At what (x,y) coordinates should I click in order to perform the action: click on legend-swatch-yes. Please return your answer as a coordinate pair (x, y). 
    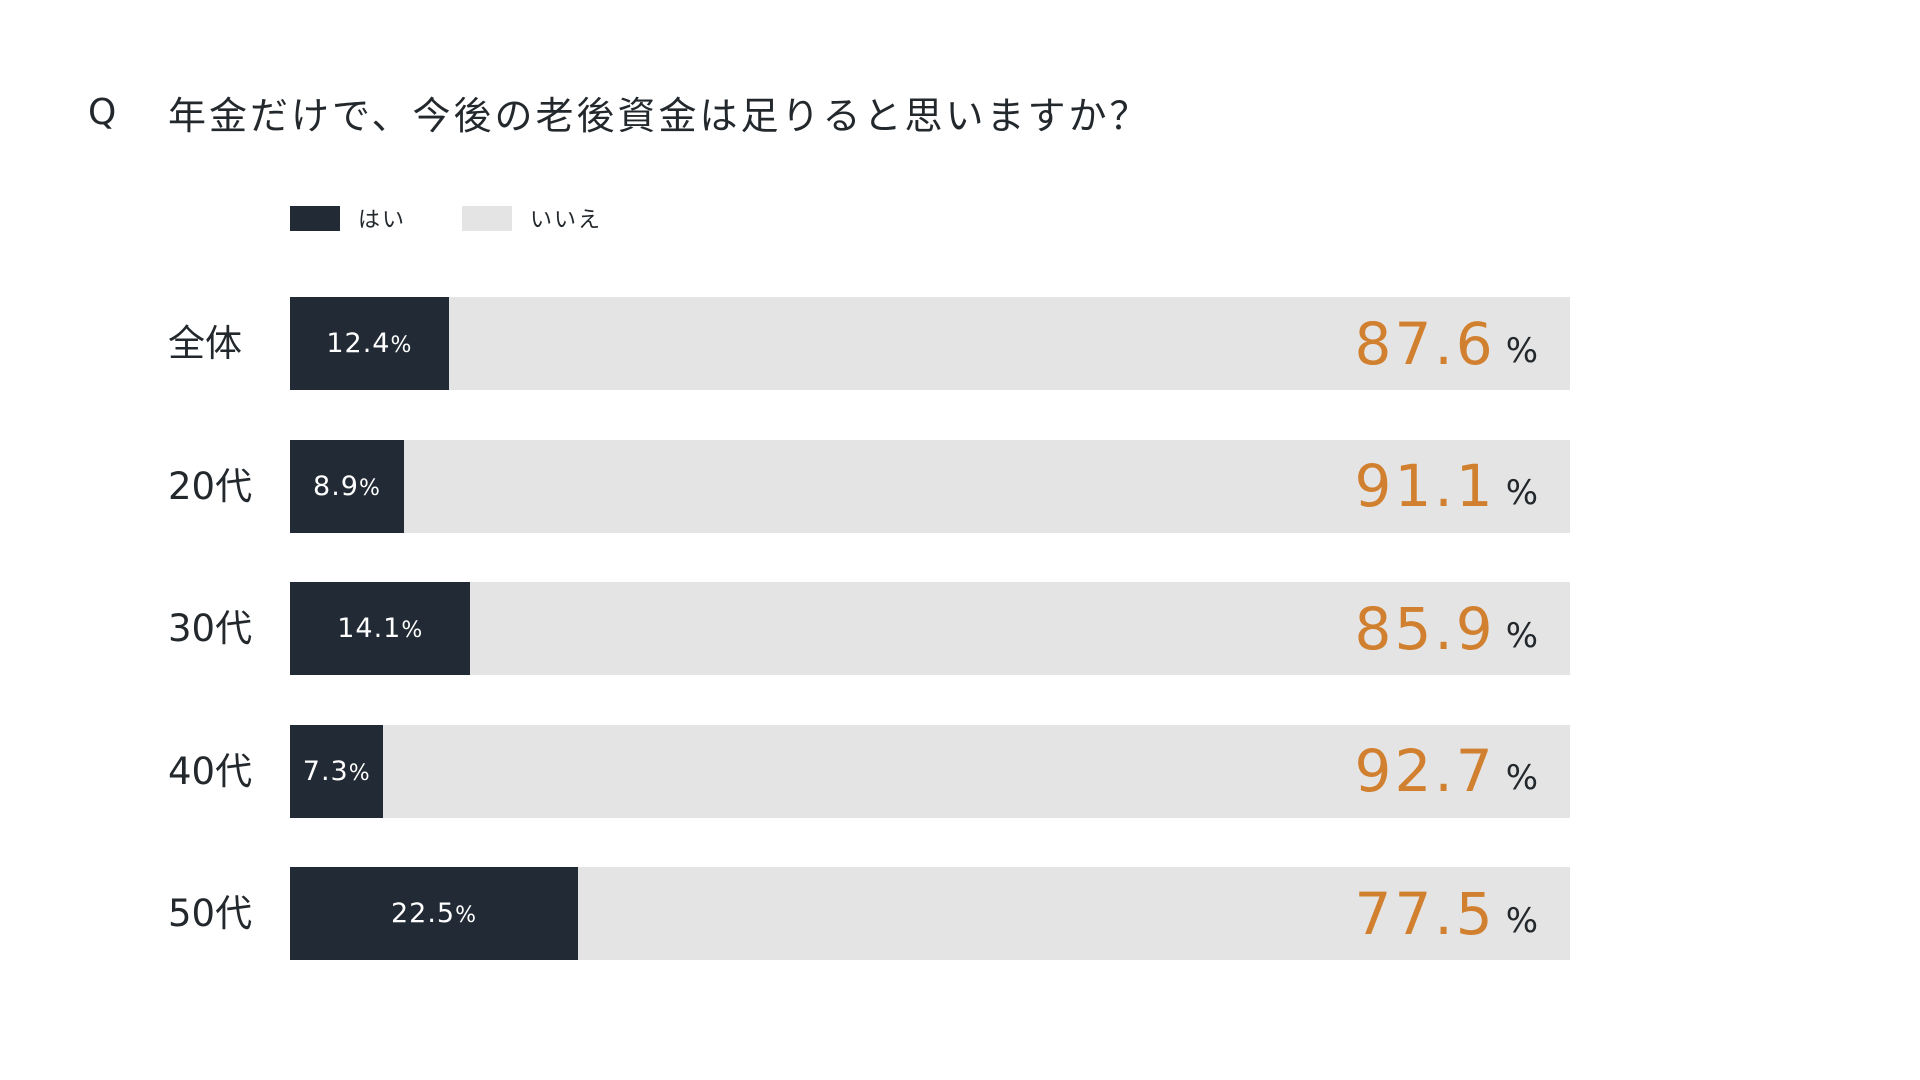
    Looking at the image, I should click on (315, 218).